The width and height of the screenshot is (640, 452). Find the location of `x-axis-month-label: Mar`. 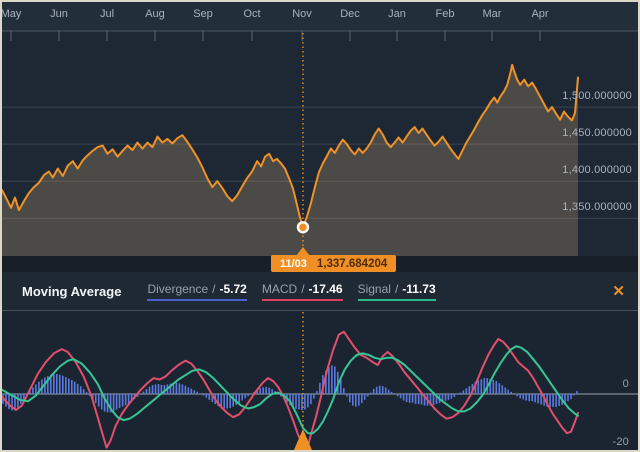

x-axis-month-label: Mar is located at coordinates (492, 14).